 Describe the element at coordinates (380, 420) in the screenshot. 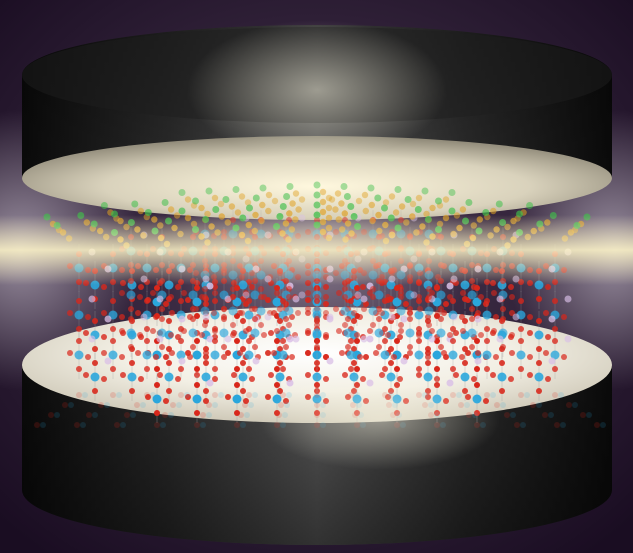

I see `bottom-flare` at that location.